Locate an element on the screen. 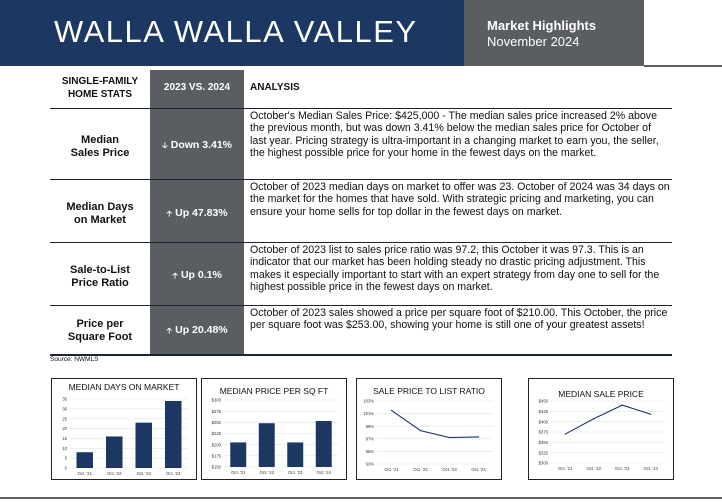 The width and height of the screenshot is (722, 502). y-tick-label: 35 is located at coordinates (64, 399).